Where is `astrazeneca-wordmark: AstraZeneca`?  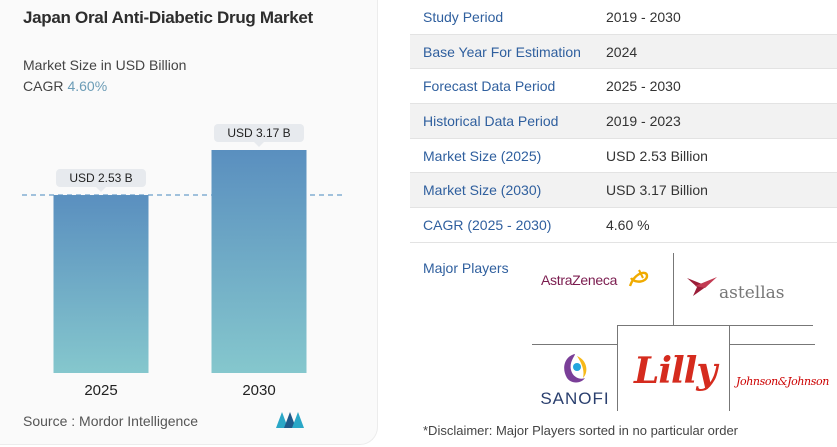
astrazeneca-wordmark: AstraZeneca is located at coordinates (579, 280).